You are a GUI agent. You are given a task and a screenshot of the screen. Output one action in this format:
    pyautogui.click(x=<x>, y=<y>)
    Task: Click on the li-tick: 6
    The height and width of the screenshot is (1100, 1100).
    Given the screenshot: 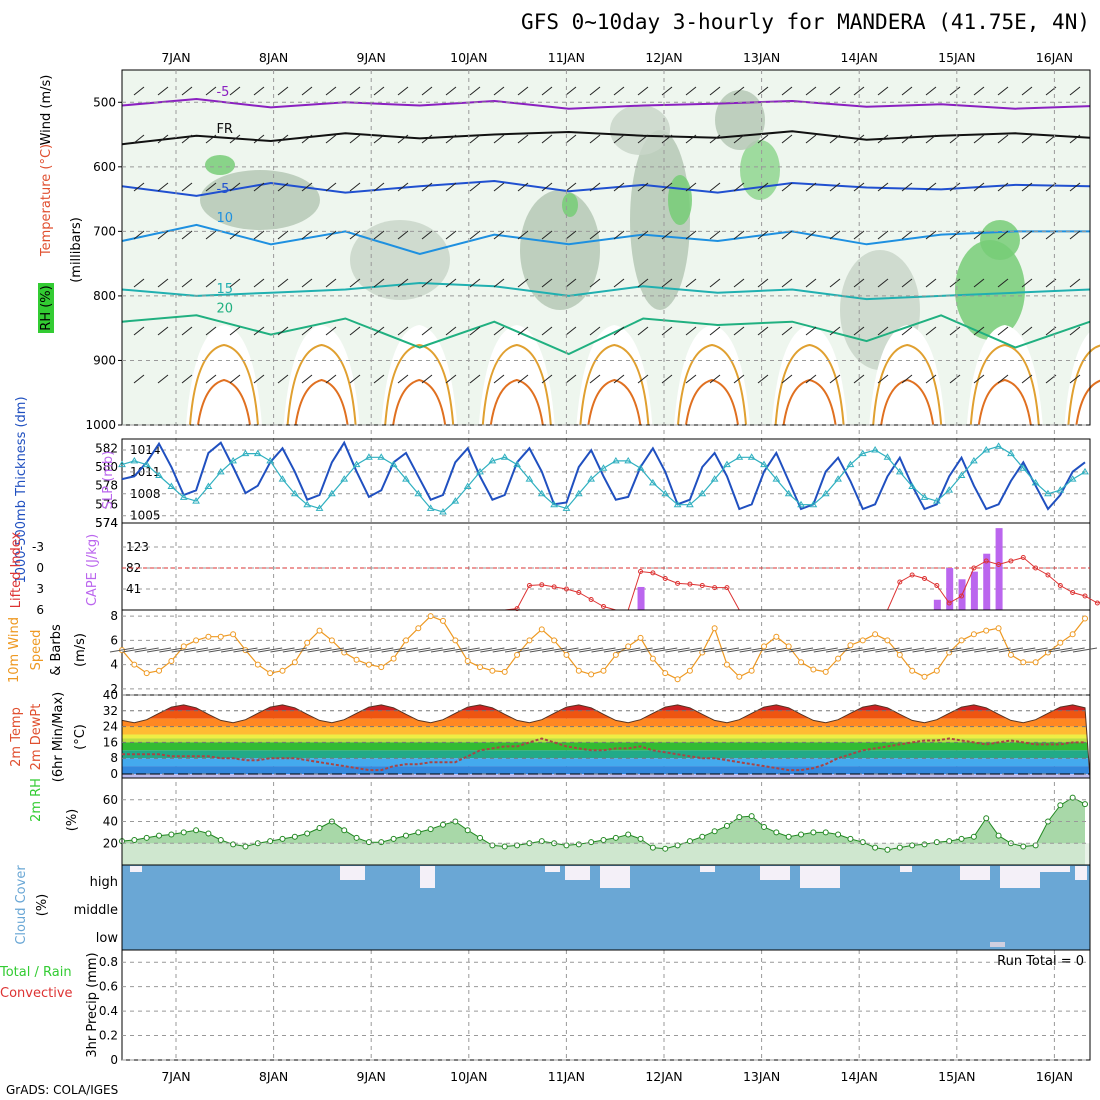 What is the action you would take?
    pyautogui.click(x=40, y=610)
    